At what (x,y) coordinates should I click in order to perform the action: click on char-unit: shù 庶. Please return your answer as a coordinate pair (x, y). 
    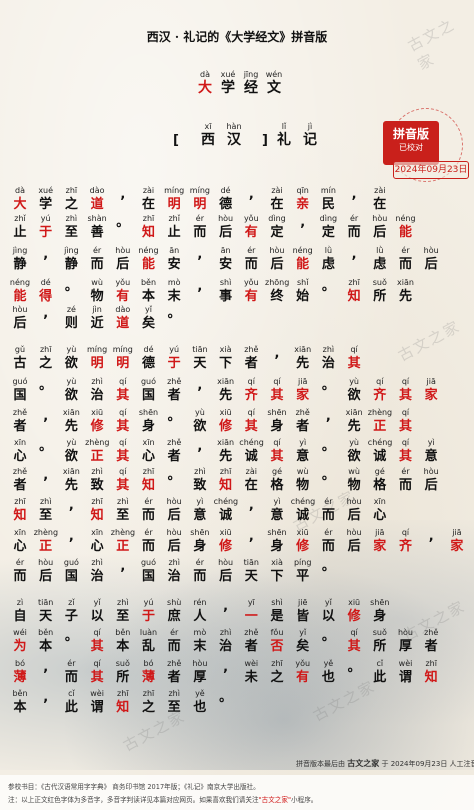
    Looking at the image, I should click on (174, 611).